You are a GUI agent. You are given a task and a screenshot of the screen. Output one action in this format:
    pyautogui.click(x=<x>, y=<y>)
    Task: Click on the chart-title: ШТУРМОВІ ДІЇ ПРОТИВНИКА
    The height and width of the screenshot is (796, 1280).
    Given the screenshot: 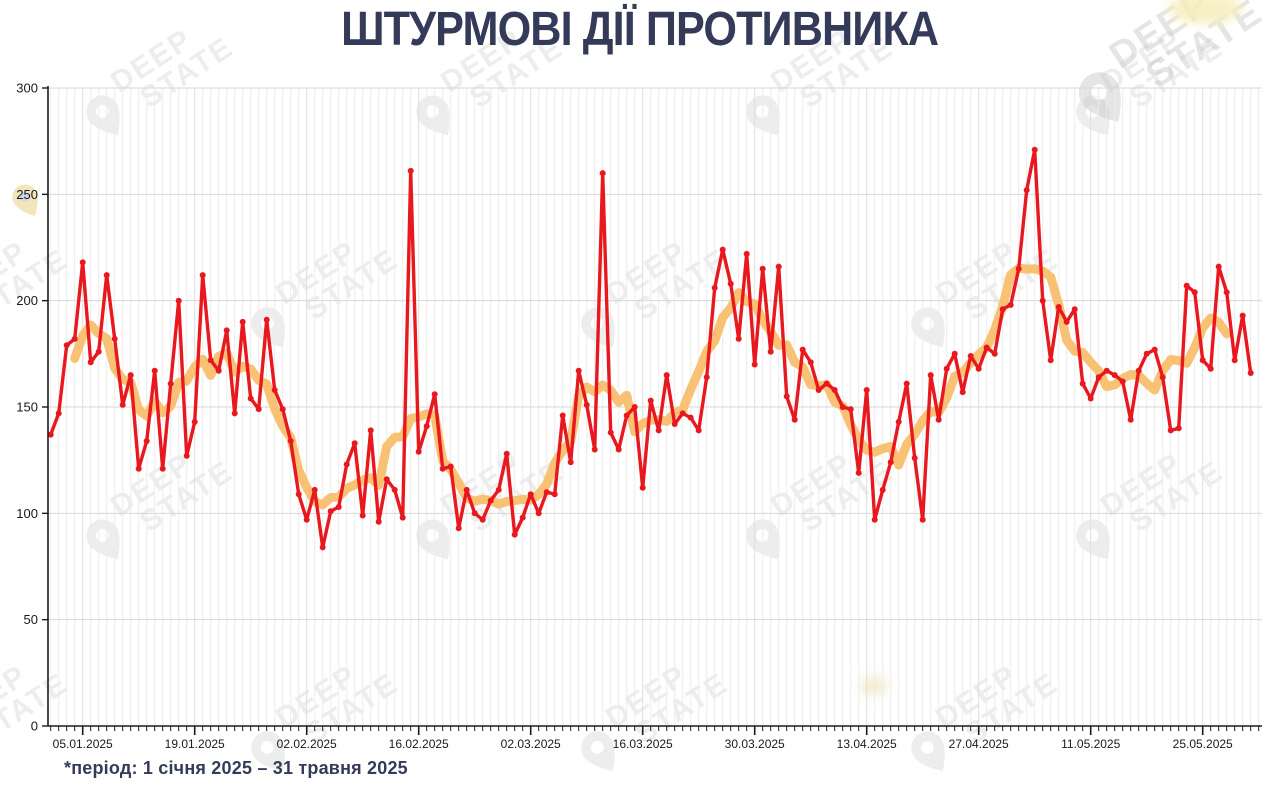 What is the action you would take?
    pyautogui.click(x=640, y=29)
    